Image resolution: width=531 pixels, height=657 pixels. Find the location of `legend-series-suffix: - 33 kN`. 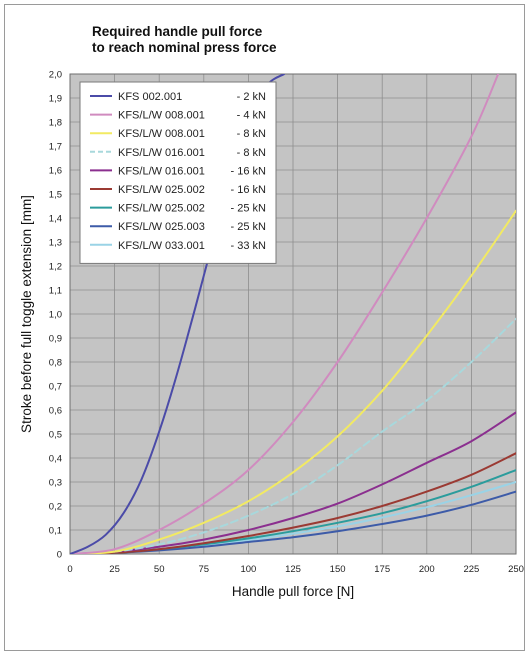

legend-series-suffix: - 33 kN is located at coordinates (249, 246).